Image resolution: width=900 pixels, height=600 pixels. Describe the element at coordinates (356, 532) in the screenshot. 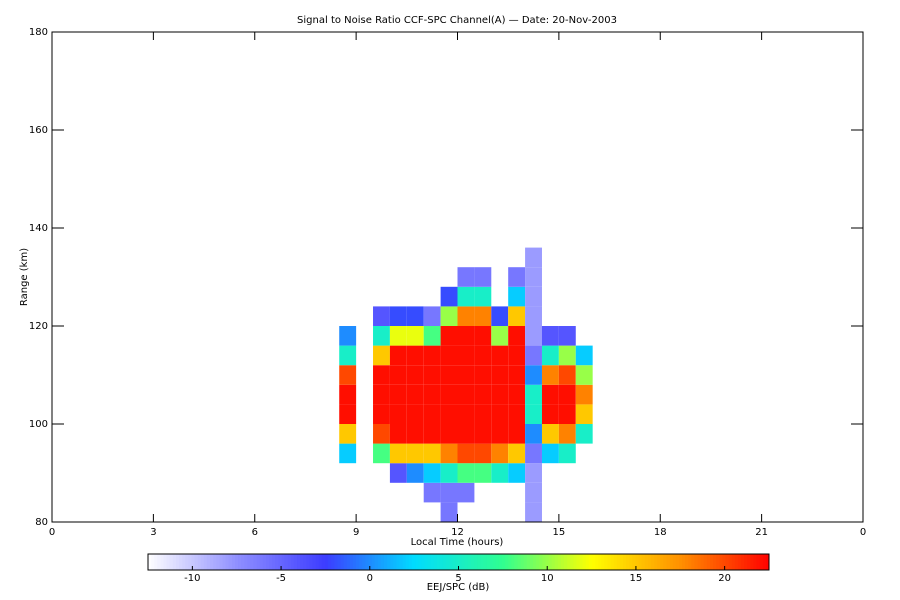

I see `x-tick-label: 9` at that location.